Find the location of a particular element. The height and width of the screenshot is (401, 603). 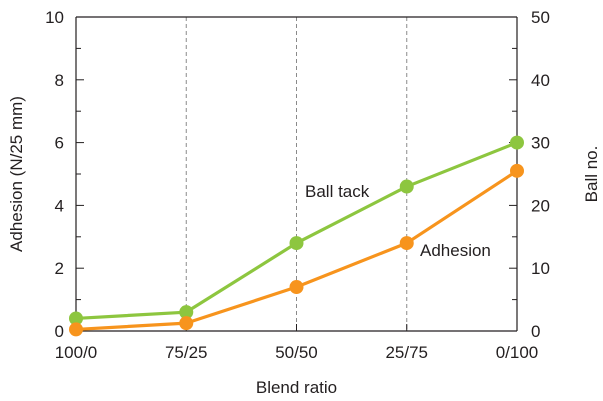

x-tick-label: 100/0 is located at coordinates (76, 352).